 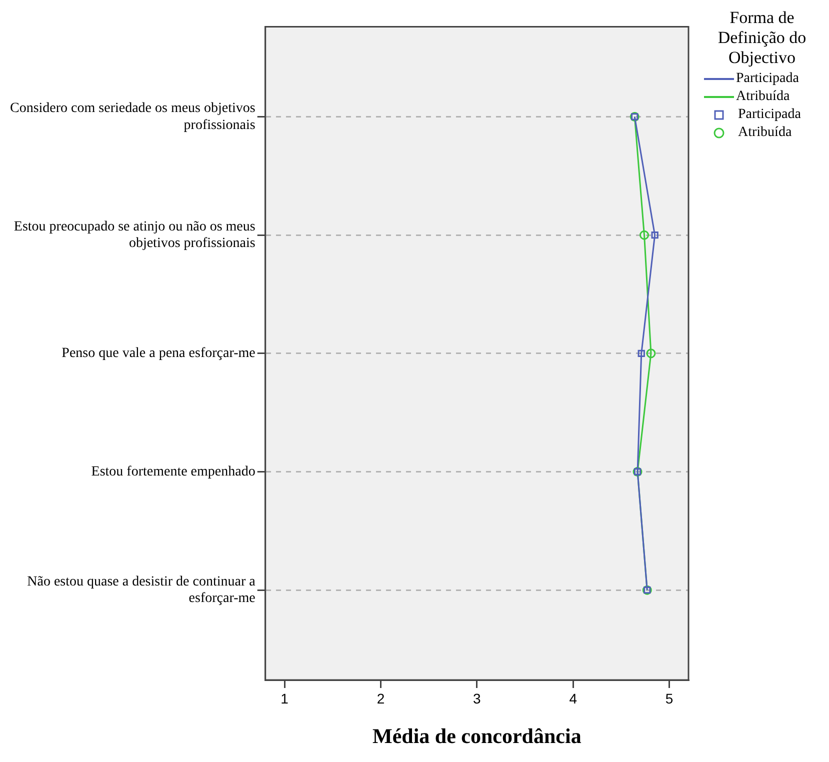 I want to click on x-tick-label: 3, so click(x=477, y=698).